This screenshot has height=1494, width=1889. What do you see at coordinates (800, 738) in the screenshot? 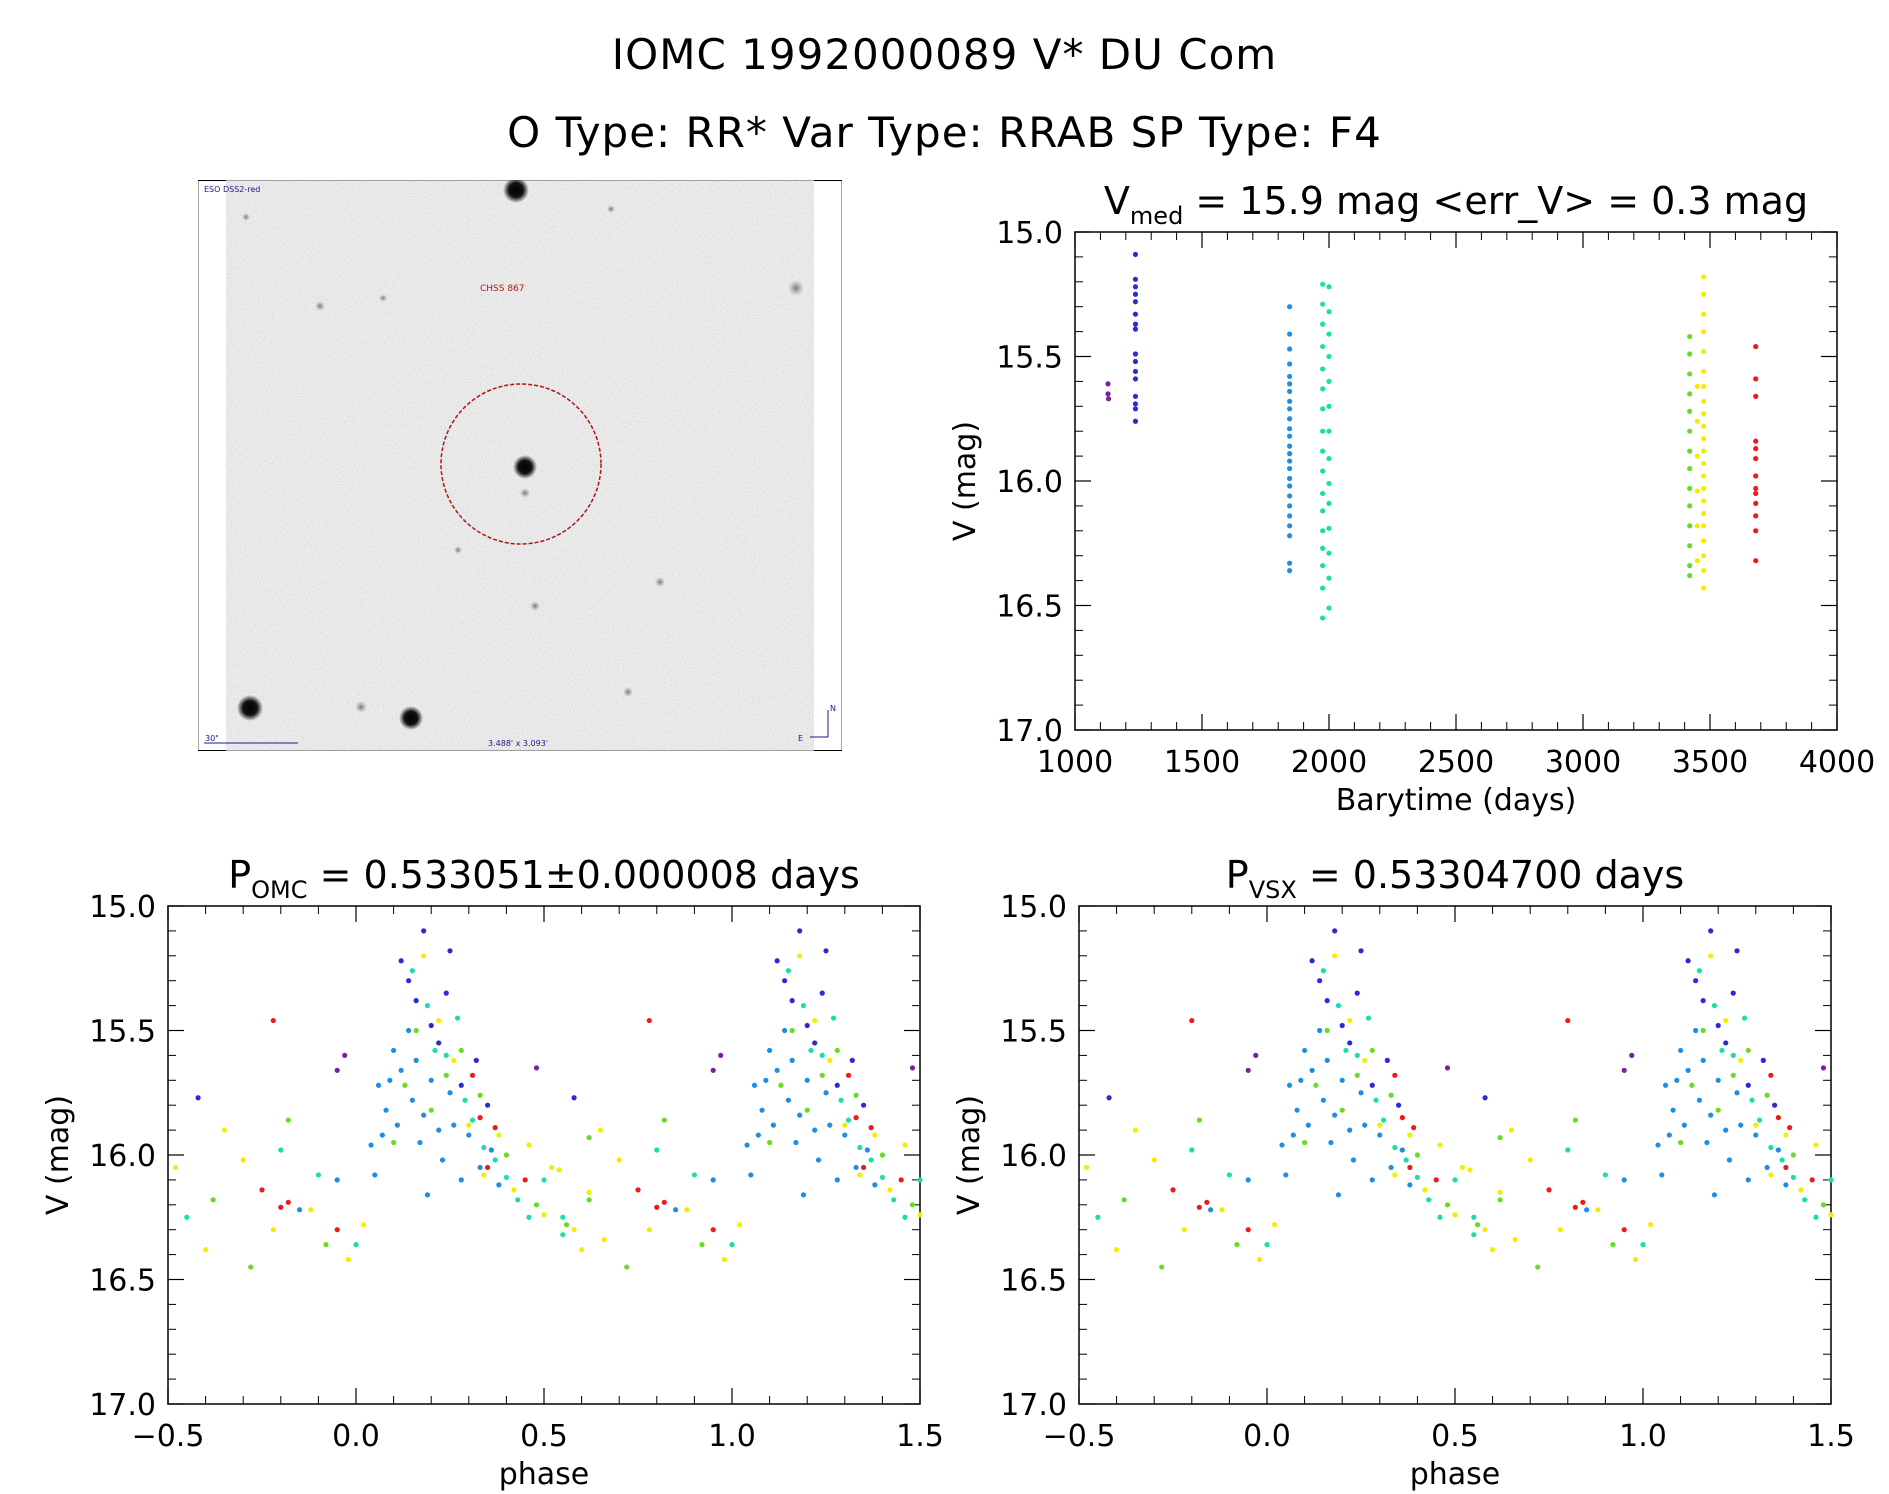
I see `compass-east-label: E` at bounding box center [800, 738].